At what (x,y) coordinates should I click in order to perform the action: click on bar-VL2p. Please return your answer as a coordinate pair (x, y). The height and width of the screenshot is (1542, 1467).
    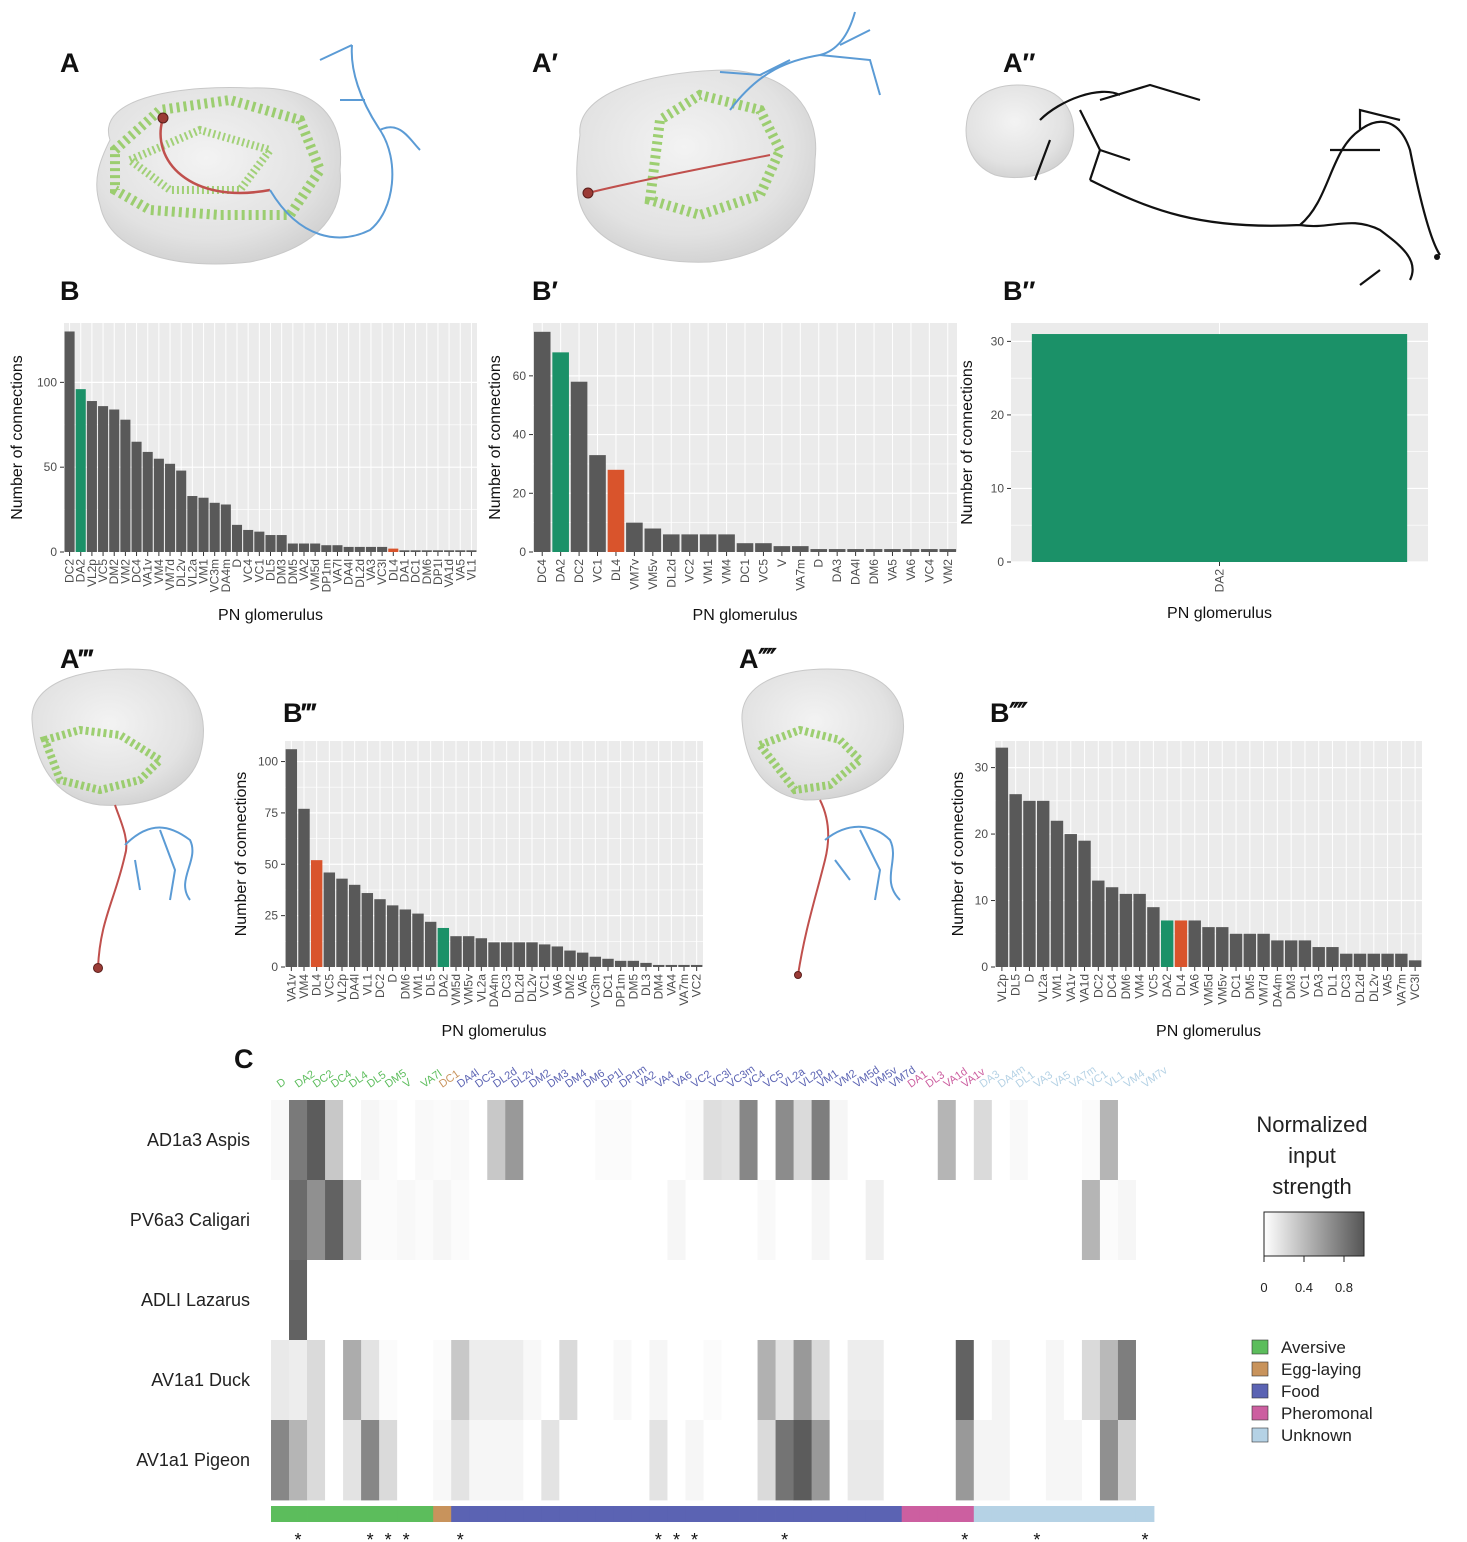
    Looking at the image, I should click on (91, 476).